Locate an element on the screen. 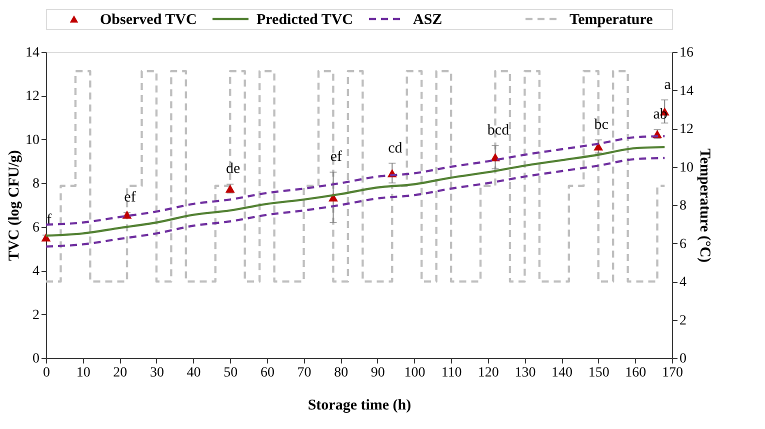 This screenshot has width=765, height=429. y2-tick-label: 4 is located at coordinates (683, 282).